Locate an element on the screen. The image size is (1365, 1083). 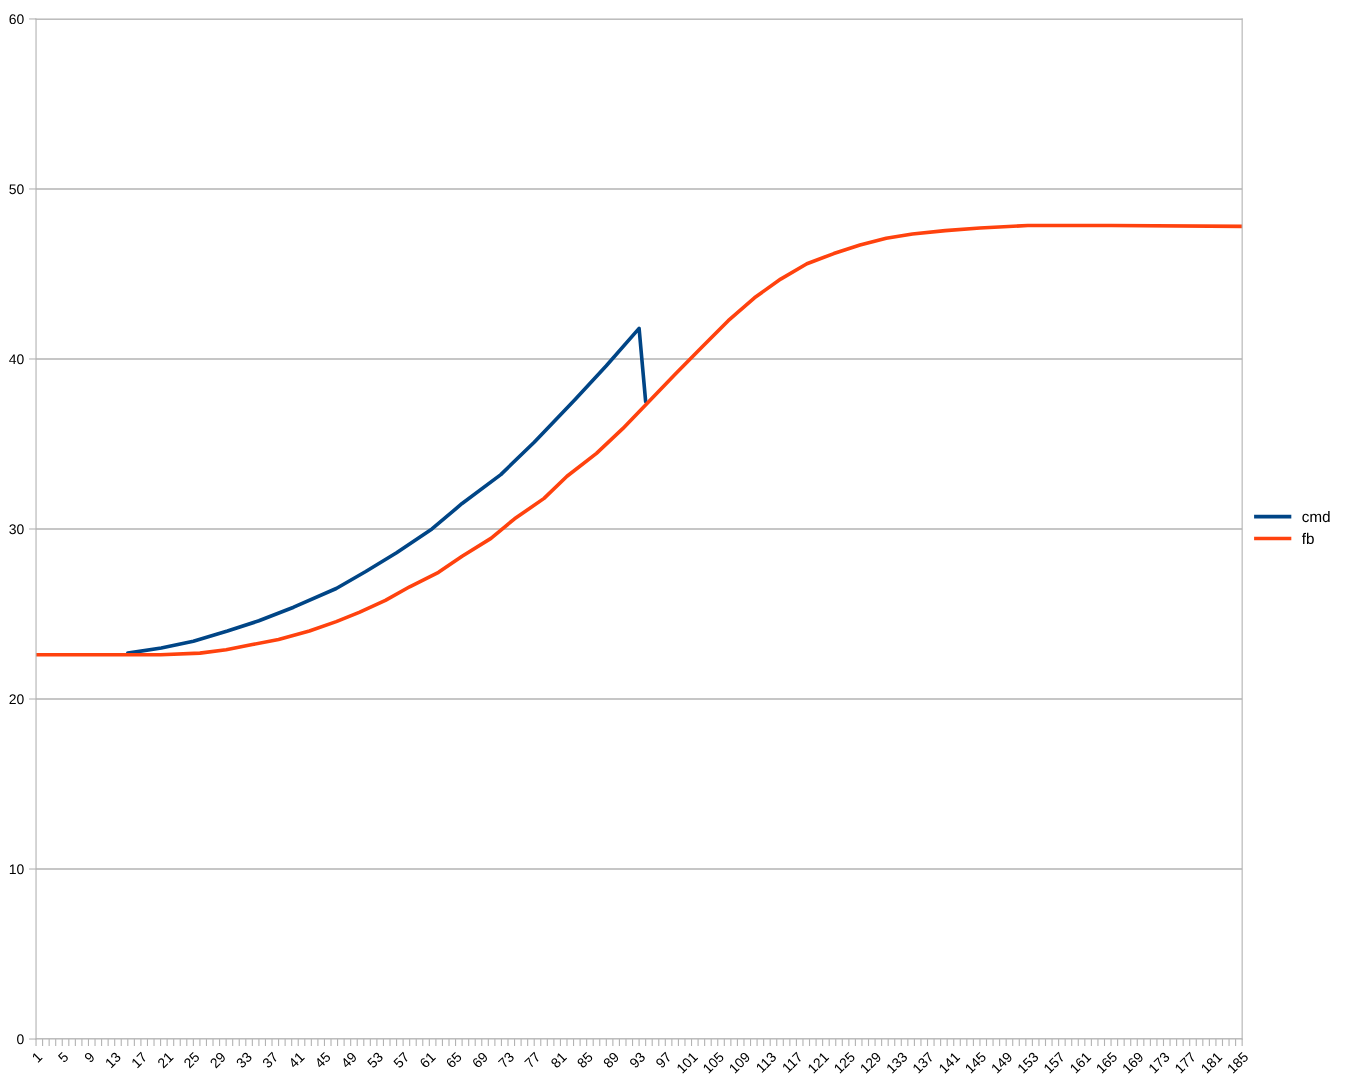
x-tick-label: 113 is located at coordinates (766, 1062).